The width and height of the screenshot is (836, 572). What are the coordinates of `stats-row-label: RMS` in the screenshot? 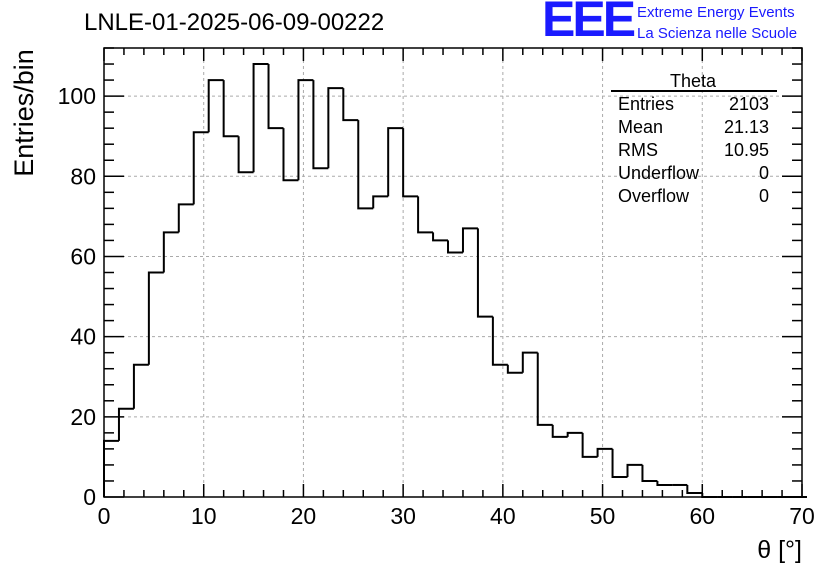 It's located at (638, 150).